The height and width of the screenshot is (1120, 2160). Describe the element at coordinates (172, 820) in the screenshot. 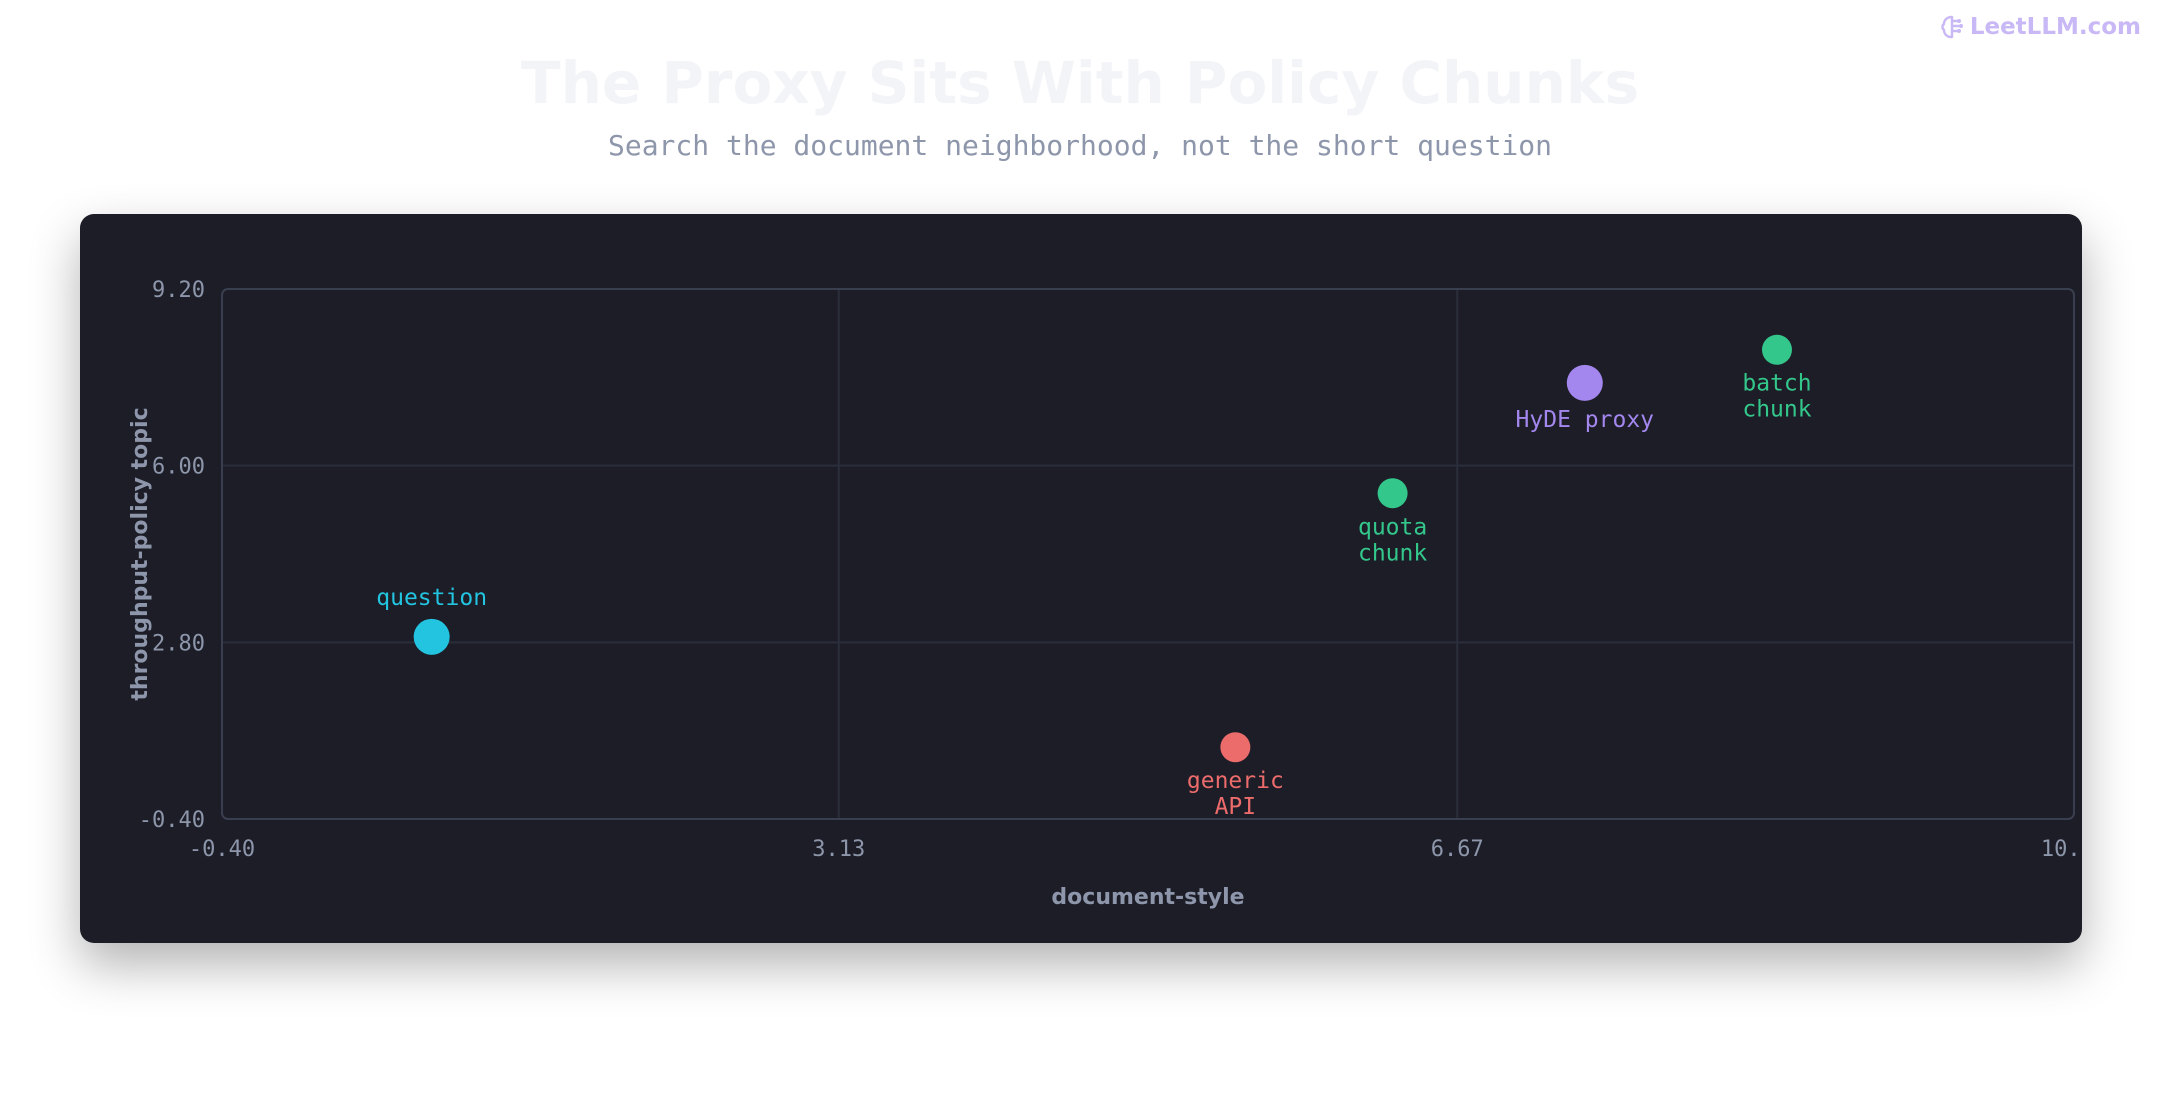

I see `y-tick-label: -0.40` at that location.